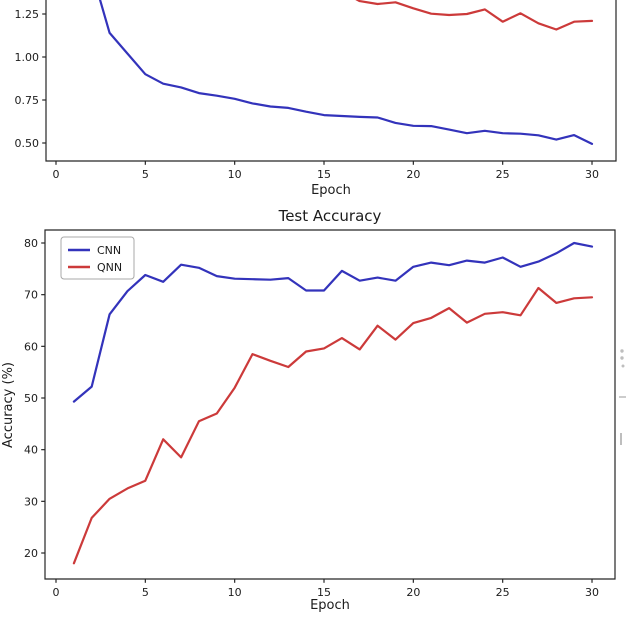 This screenshot has width=631, height=631. Describe the element at coordinates (31, 398) in the screenshot. I see `ytick-label: 50` at that location.